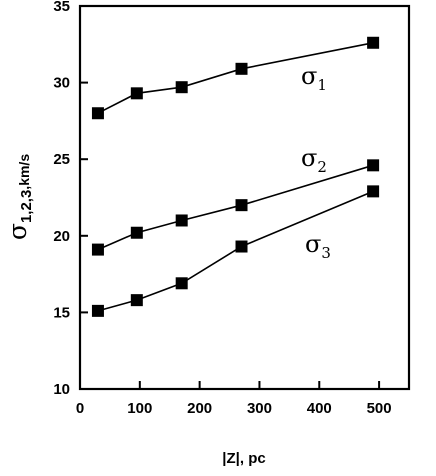  I want to click on series-label-sigma1: σ1, so click(314, 78).